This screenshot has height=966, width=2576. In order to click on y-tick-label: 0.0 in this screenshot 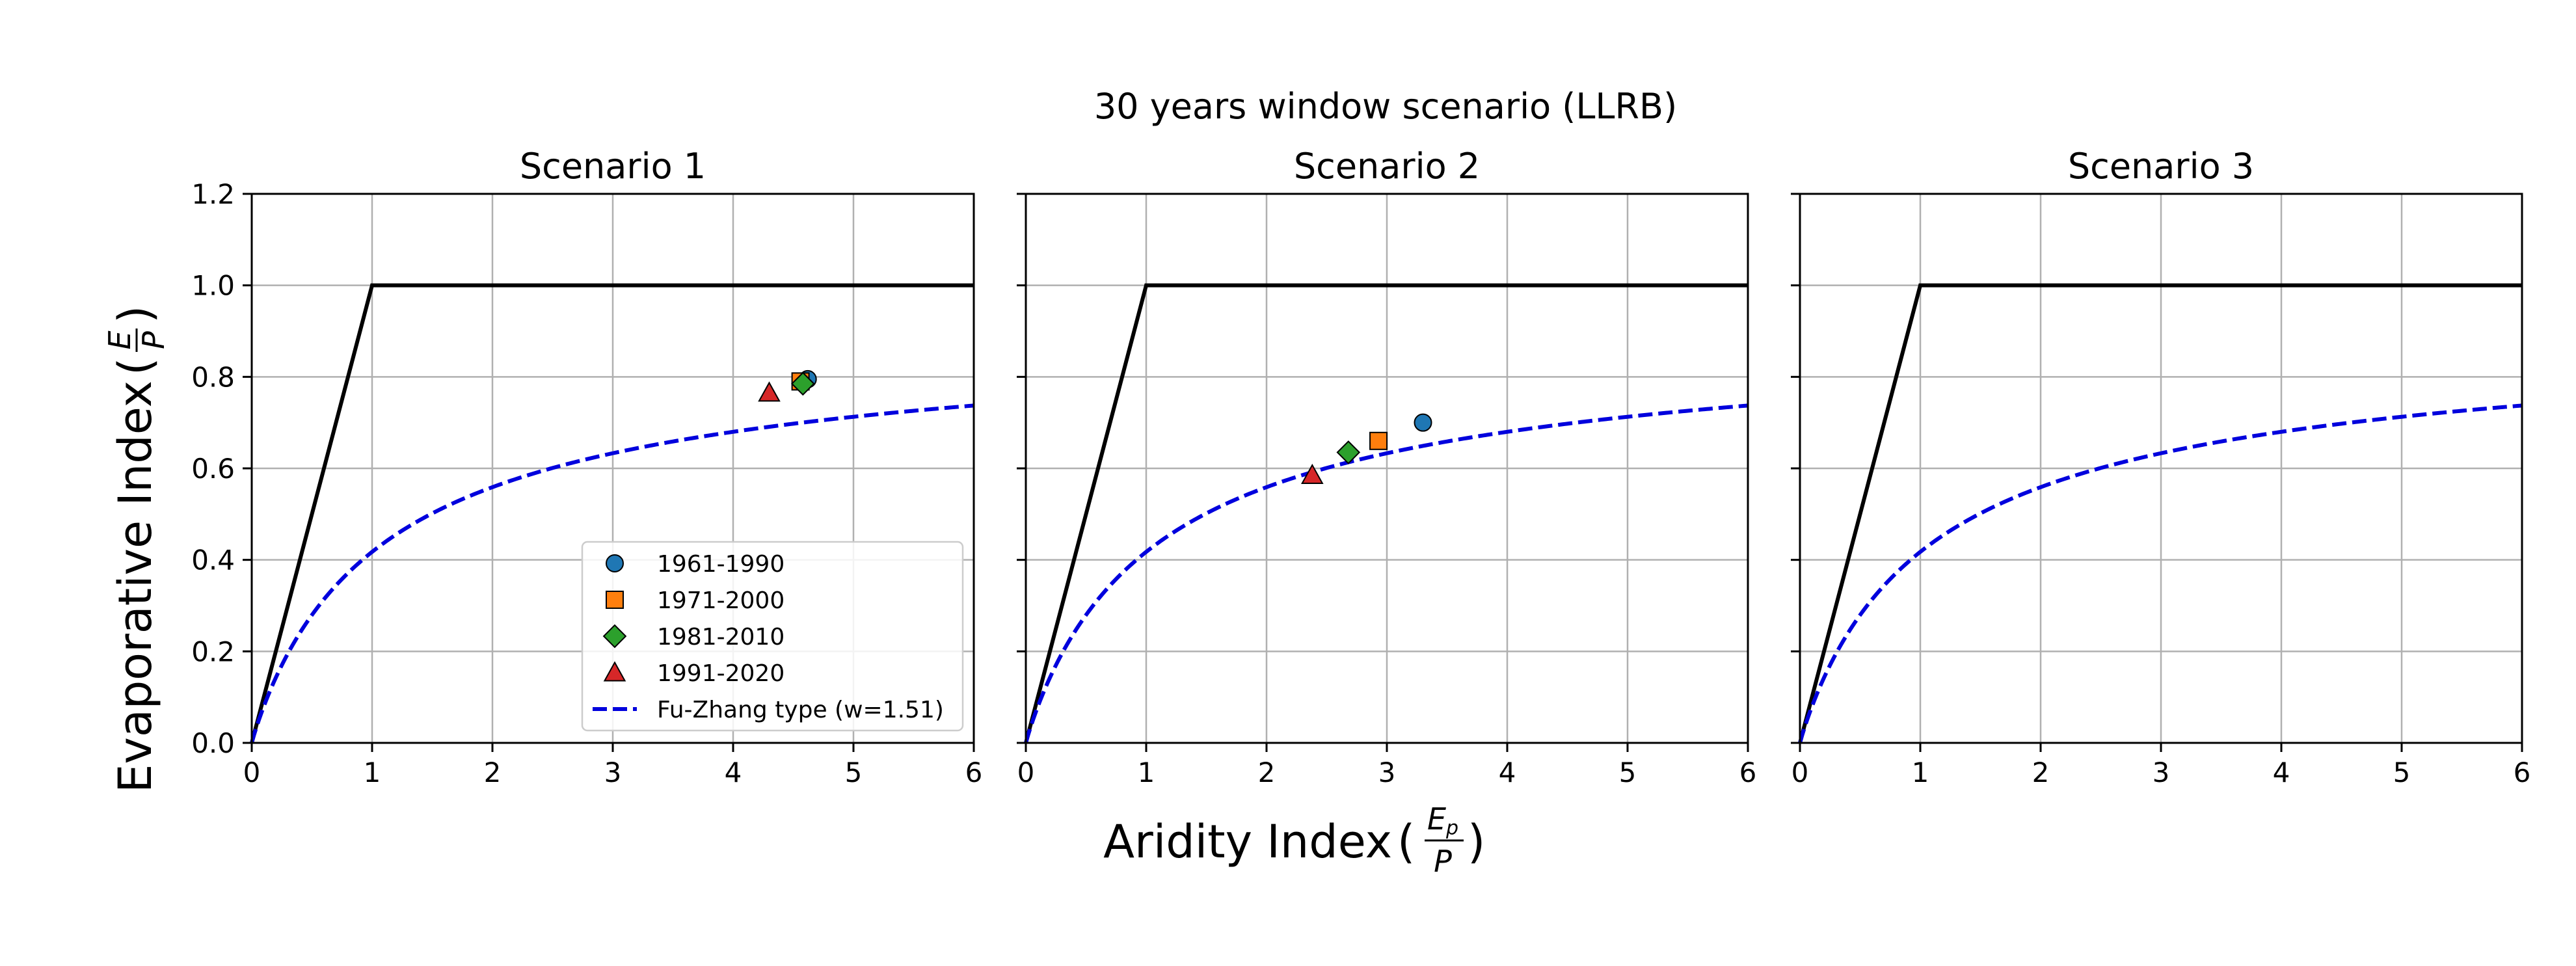, I will do `click(213, 743)`.